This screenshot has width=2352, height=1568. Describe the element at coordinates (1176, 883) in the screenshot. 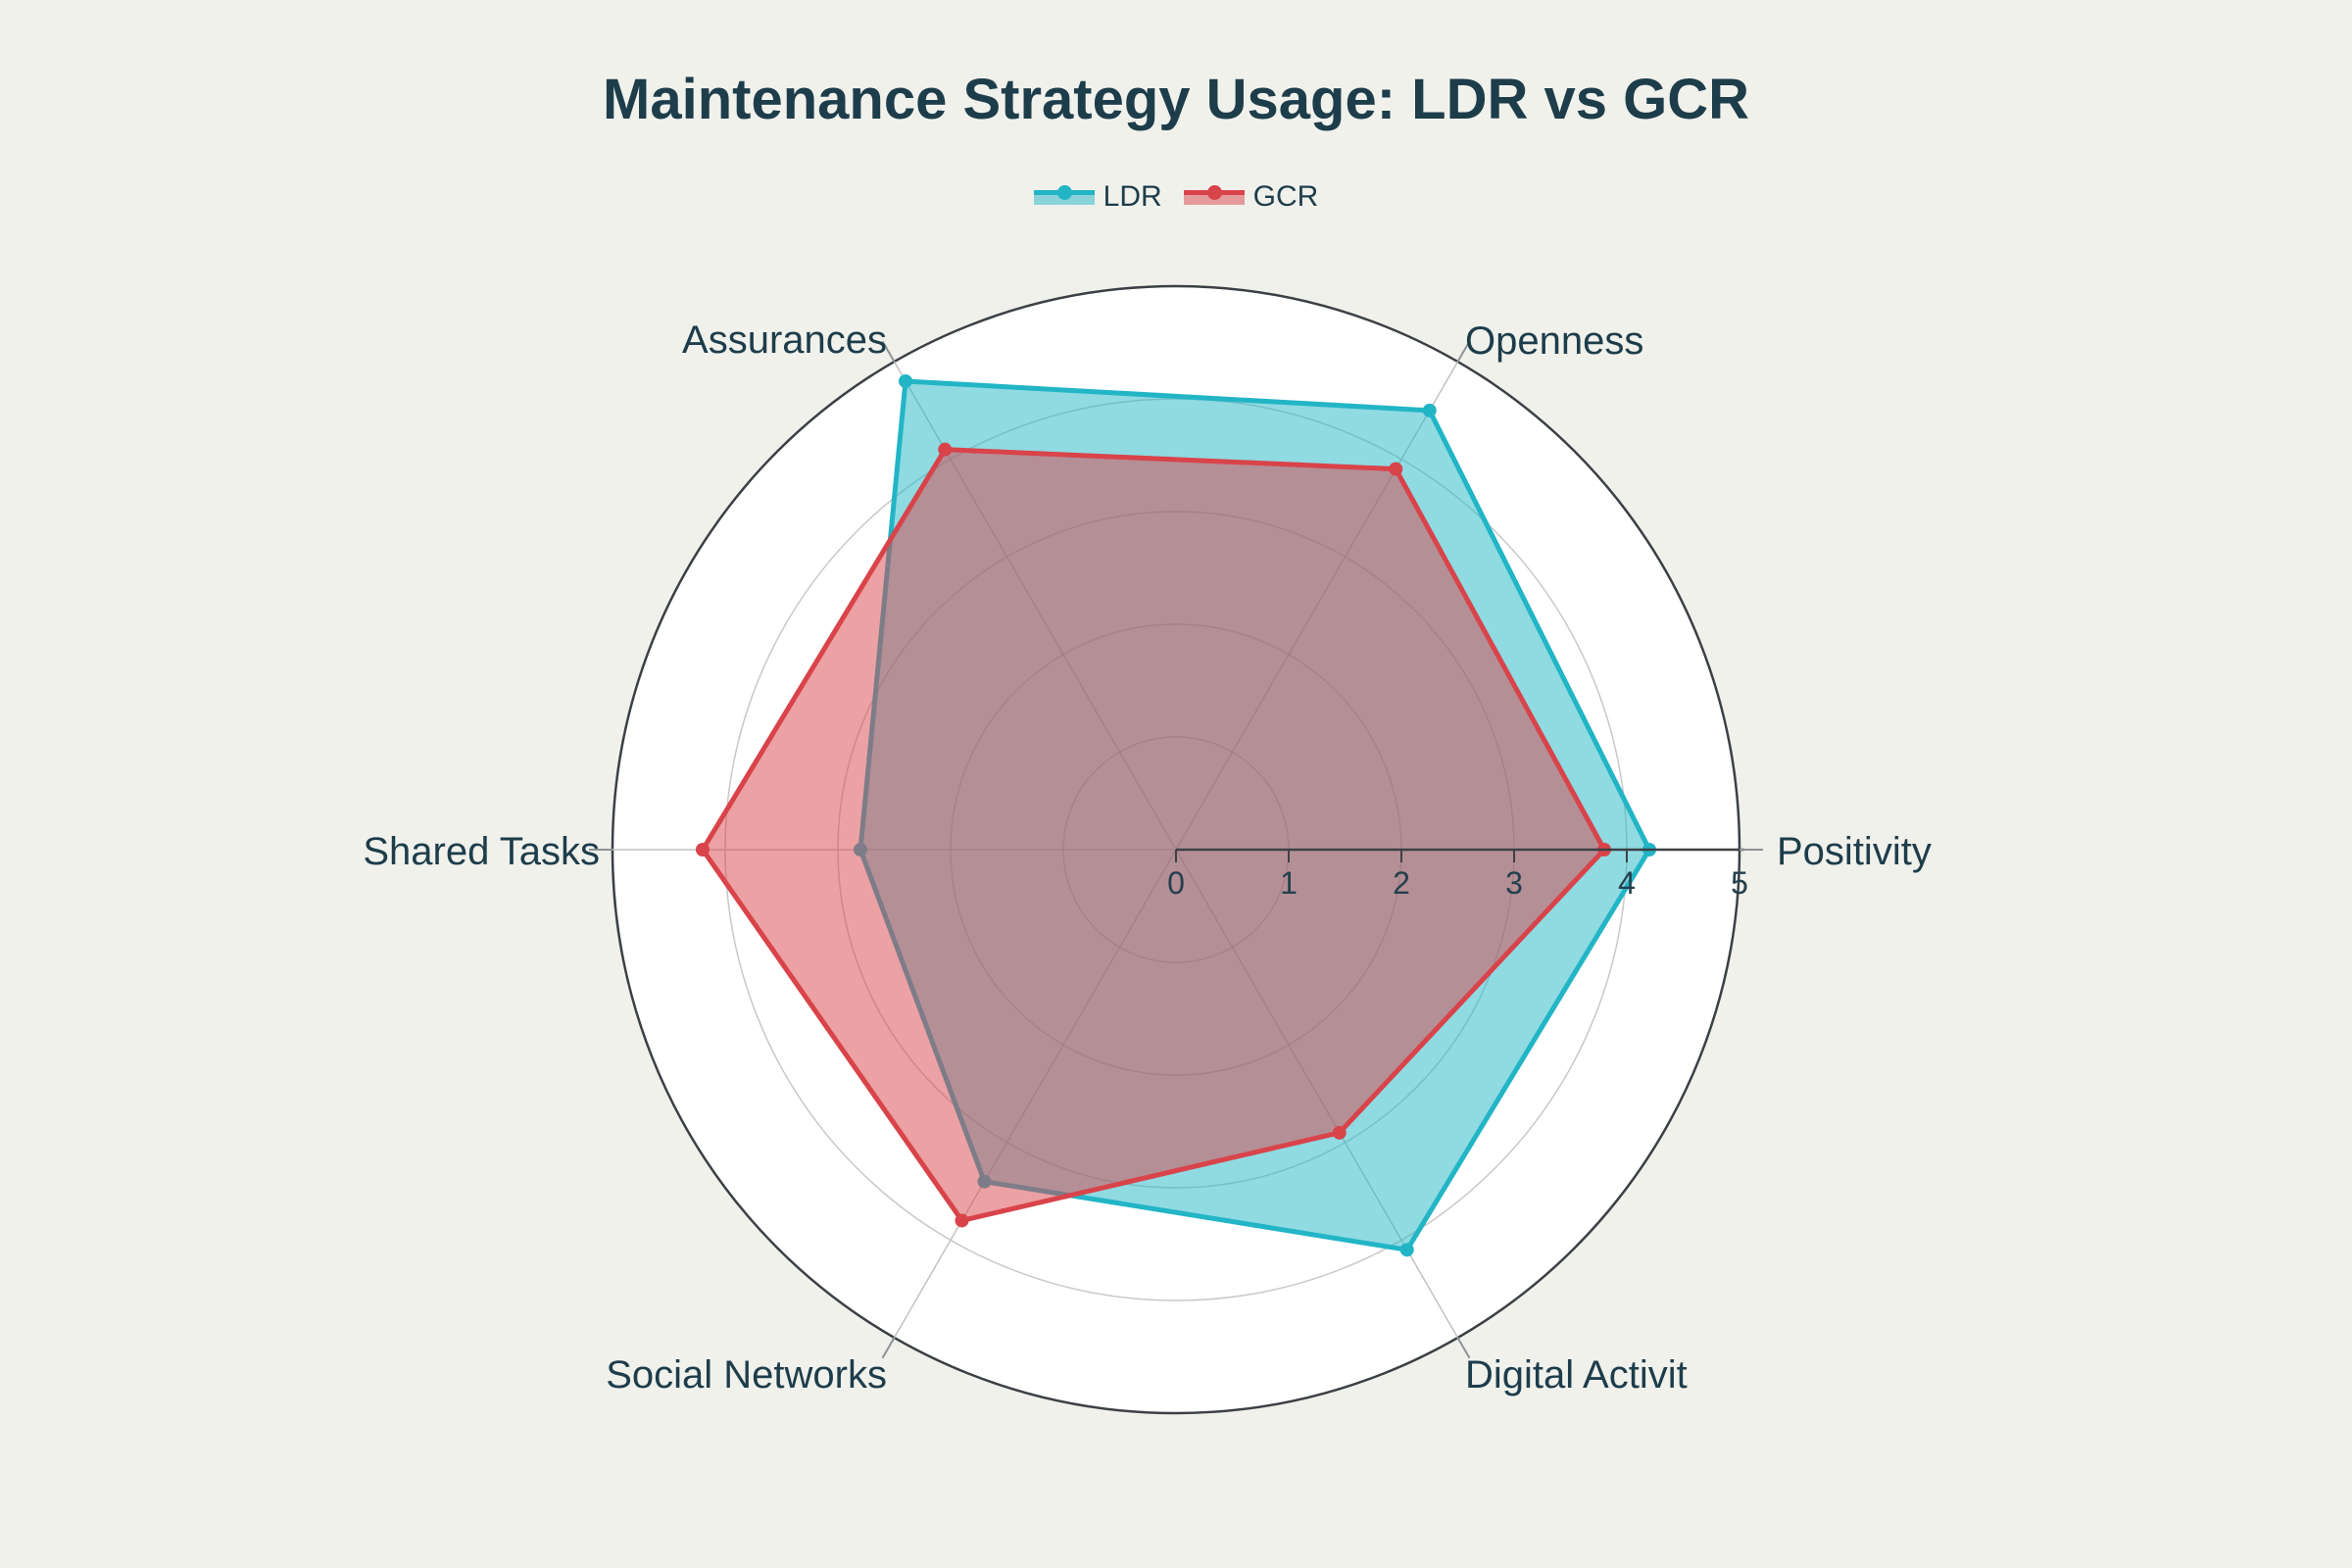

I see `radial-tick-label: 0` at that location.